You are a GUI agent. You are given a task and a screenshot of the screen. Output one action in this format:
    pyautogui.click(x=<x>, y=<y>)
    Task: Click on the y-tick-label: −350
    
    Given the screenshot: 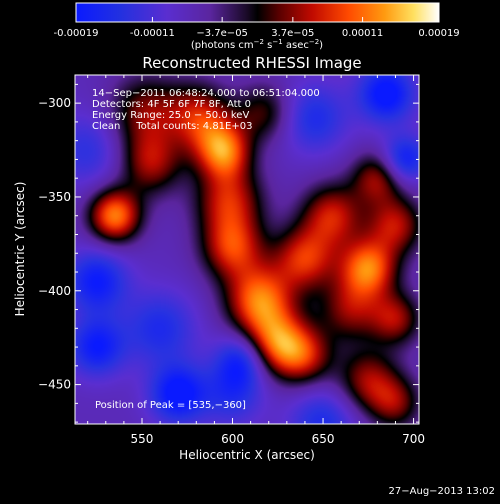 What is the action you would take?
    pyautogui.click(x=54, y=197)
    